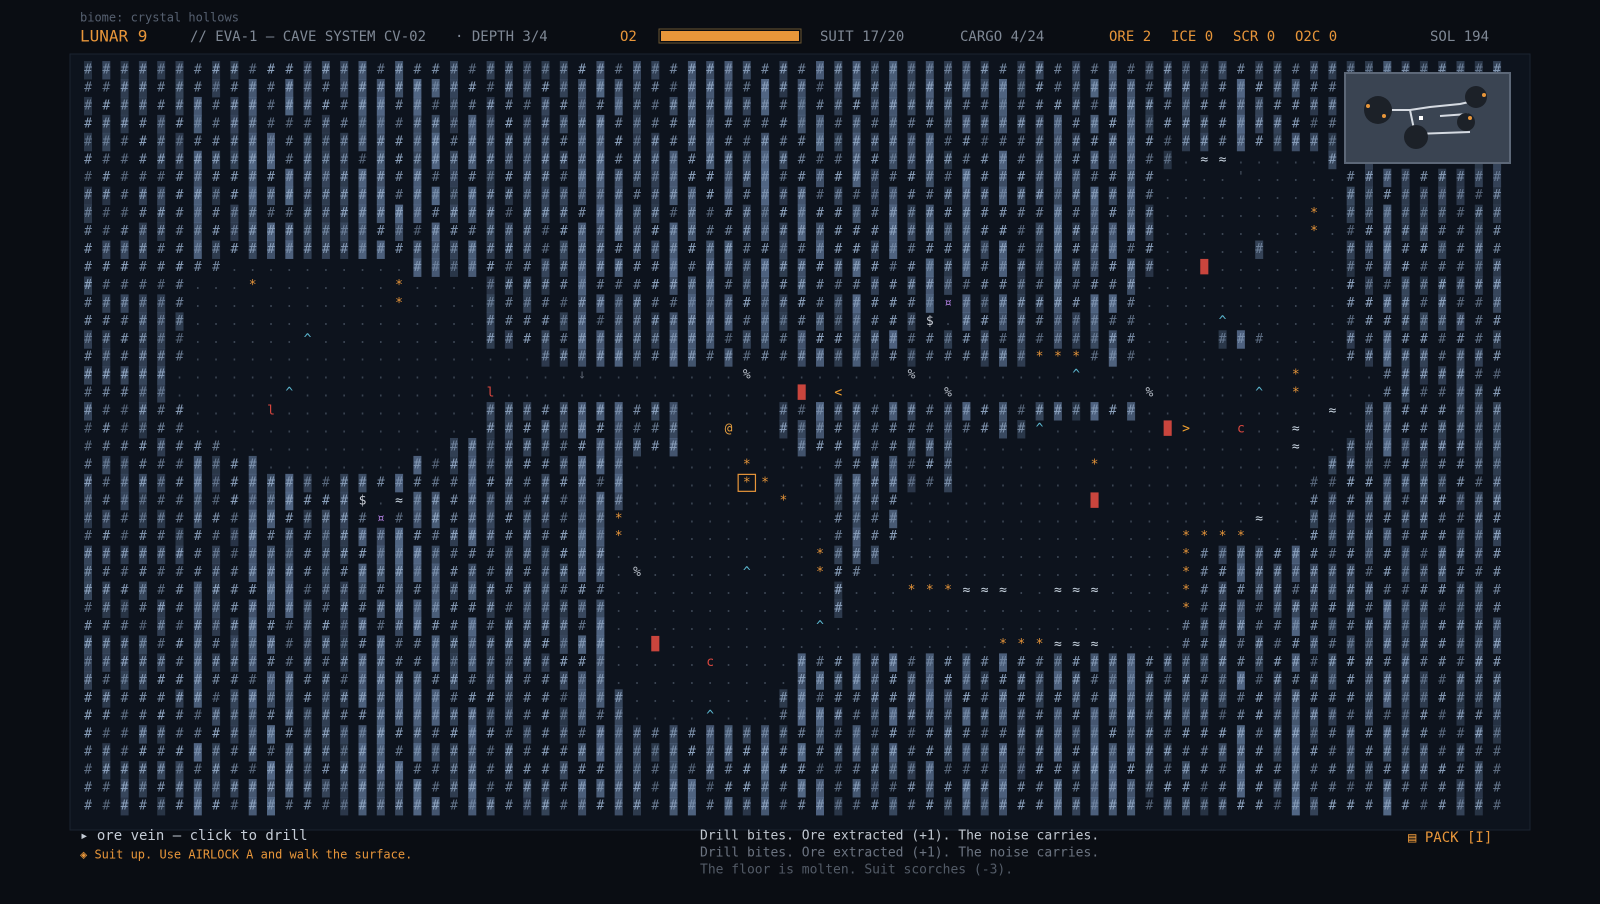 This screenshot has width=1600, height=904. Describe the element at coordinates (1296, 375) in the screenshot. I see `ore-vein: *` at that location.